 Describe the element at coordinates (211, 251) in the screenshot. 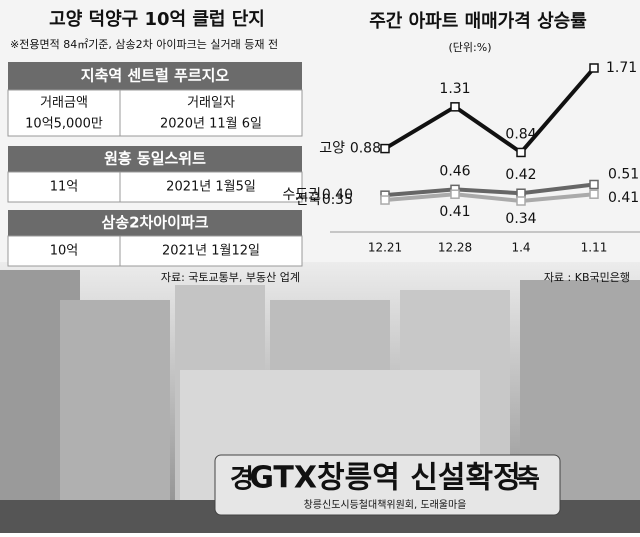

I see `date: 2021년 1월12일` at that location.